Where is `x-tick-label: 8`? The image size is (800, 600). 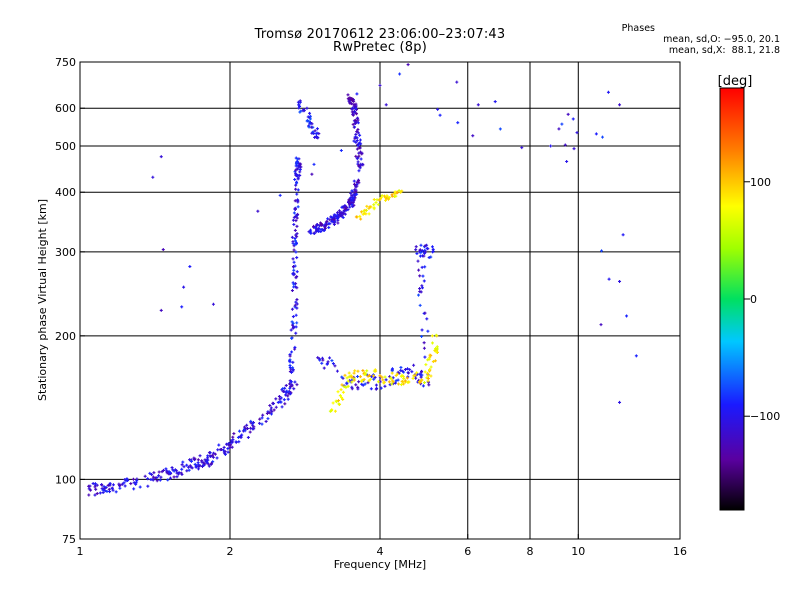
x-tick-label: 8 is located at coordinates (530, 551).